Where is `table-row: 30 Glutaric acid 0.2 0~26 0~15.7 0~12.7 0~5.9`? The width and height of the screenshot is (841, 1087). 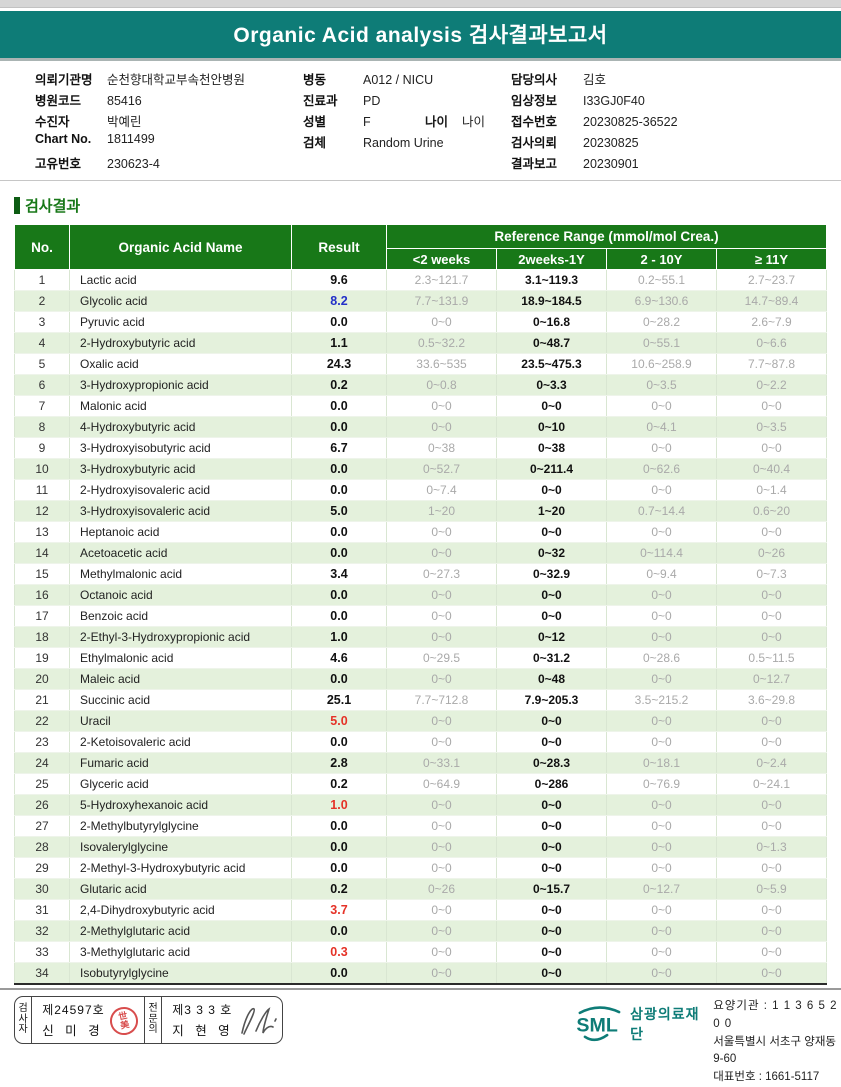
table-row: 30 Glutaric acid 0.2 0~26 0~15.7 0~12.7 0~5.9 is located at coordinates (420, 889).